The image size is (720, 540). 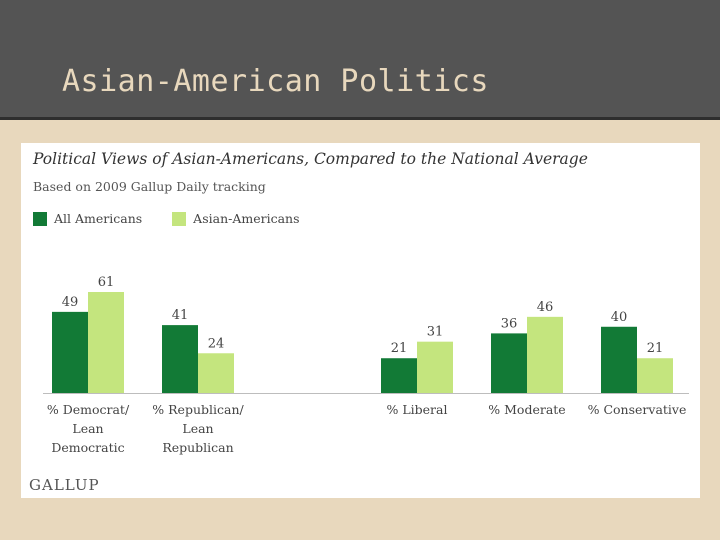 I want to click on chart-subtitle: Based on 2009 Gallup Daily tracking, so click(x=149, y=186).